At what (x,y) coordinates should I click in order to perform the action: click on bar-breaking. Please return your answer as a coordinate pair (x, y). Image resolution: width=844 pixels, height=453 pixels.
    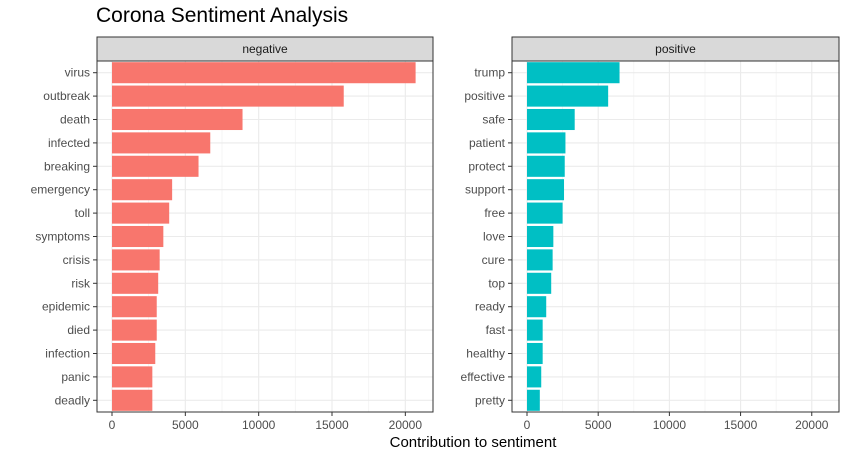
    Looking at the image, I should click on (155, 166).